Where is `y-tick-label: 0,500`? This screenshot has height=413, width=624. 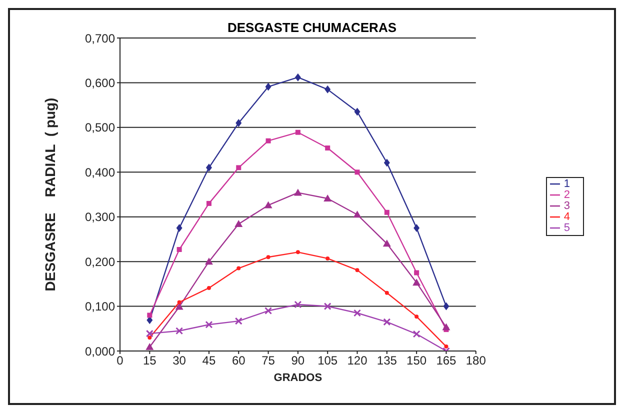
y-tick-label: 0,500 is located at coordinates (100, 127).